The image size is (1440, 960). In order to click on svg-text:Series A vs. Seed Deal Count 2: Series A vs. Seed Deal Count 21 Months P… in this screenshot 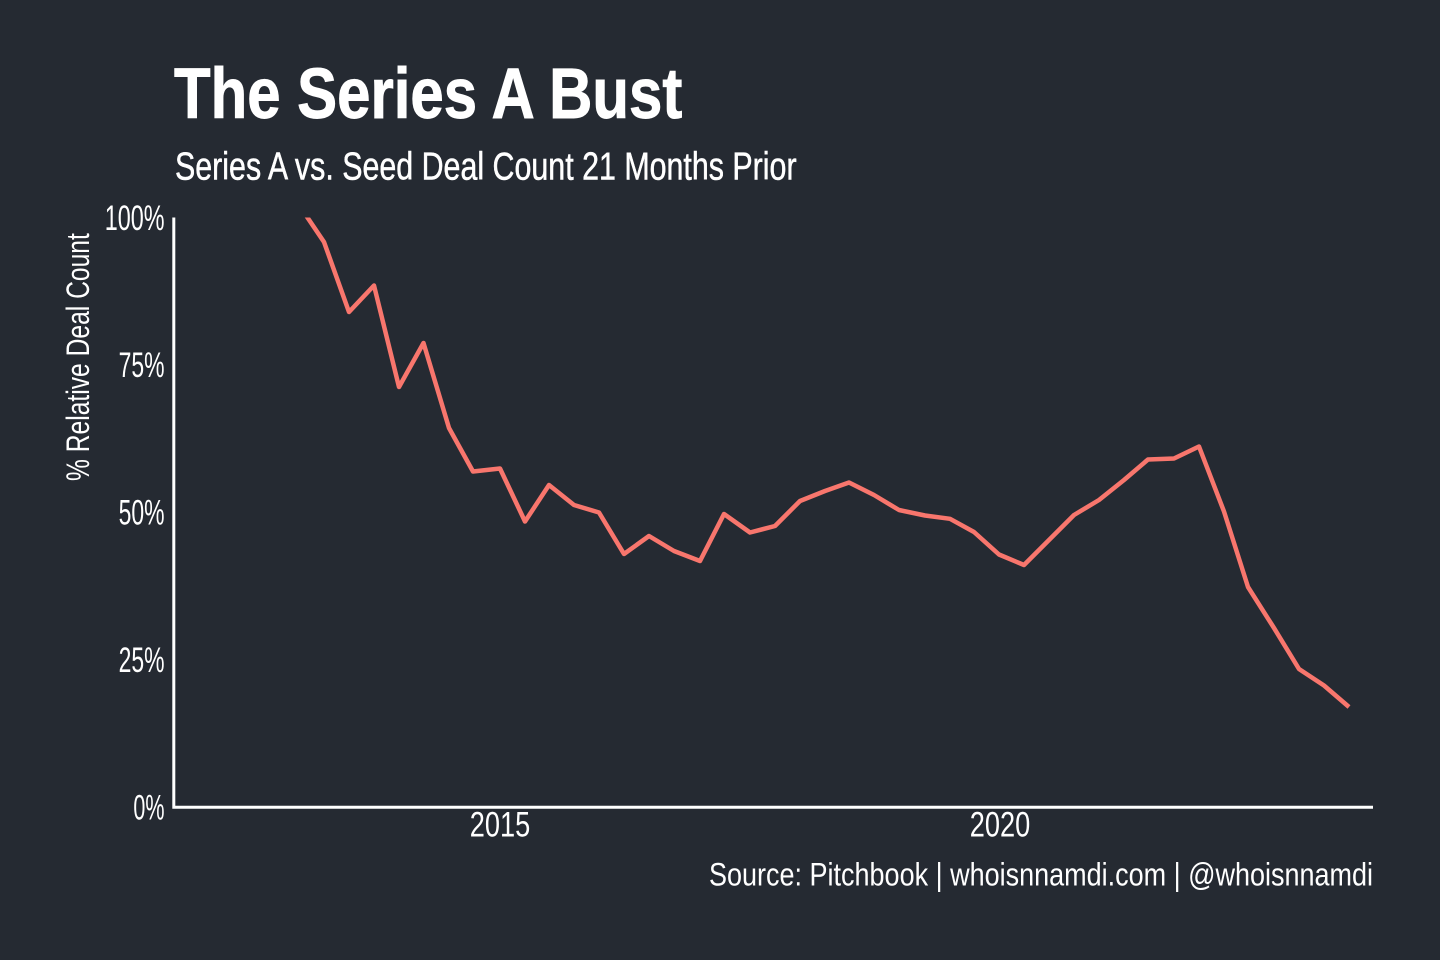, I will do `click(486, 167)`.